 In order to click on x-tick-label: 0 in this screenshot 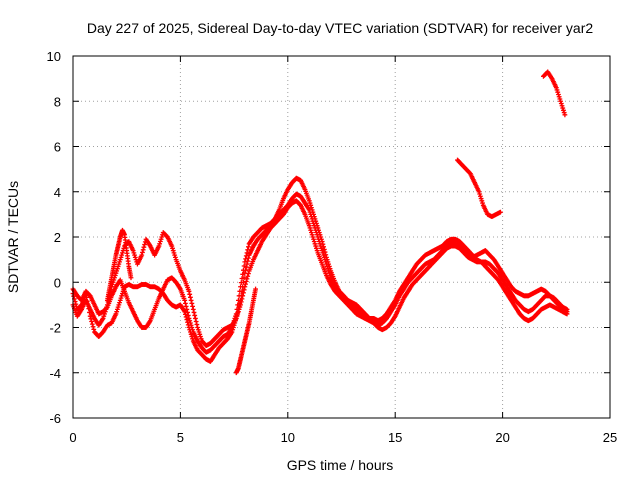, I will do `click(72, 437)`.